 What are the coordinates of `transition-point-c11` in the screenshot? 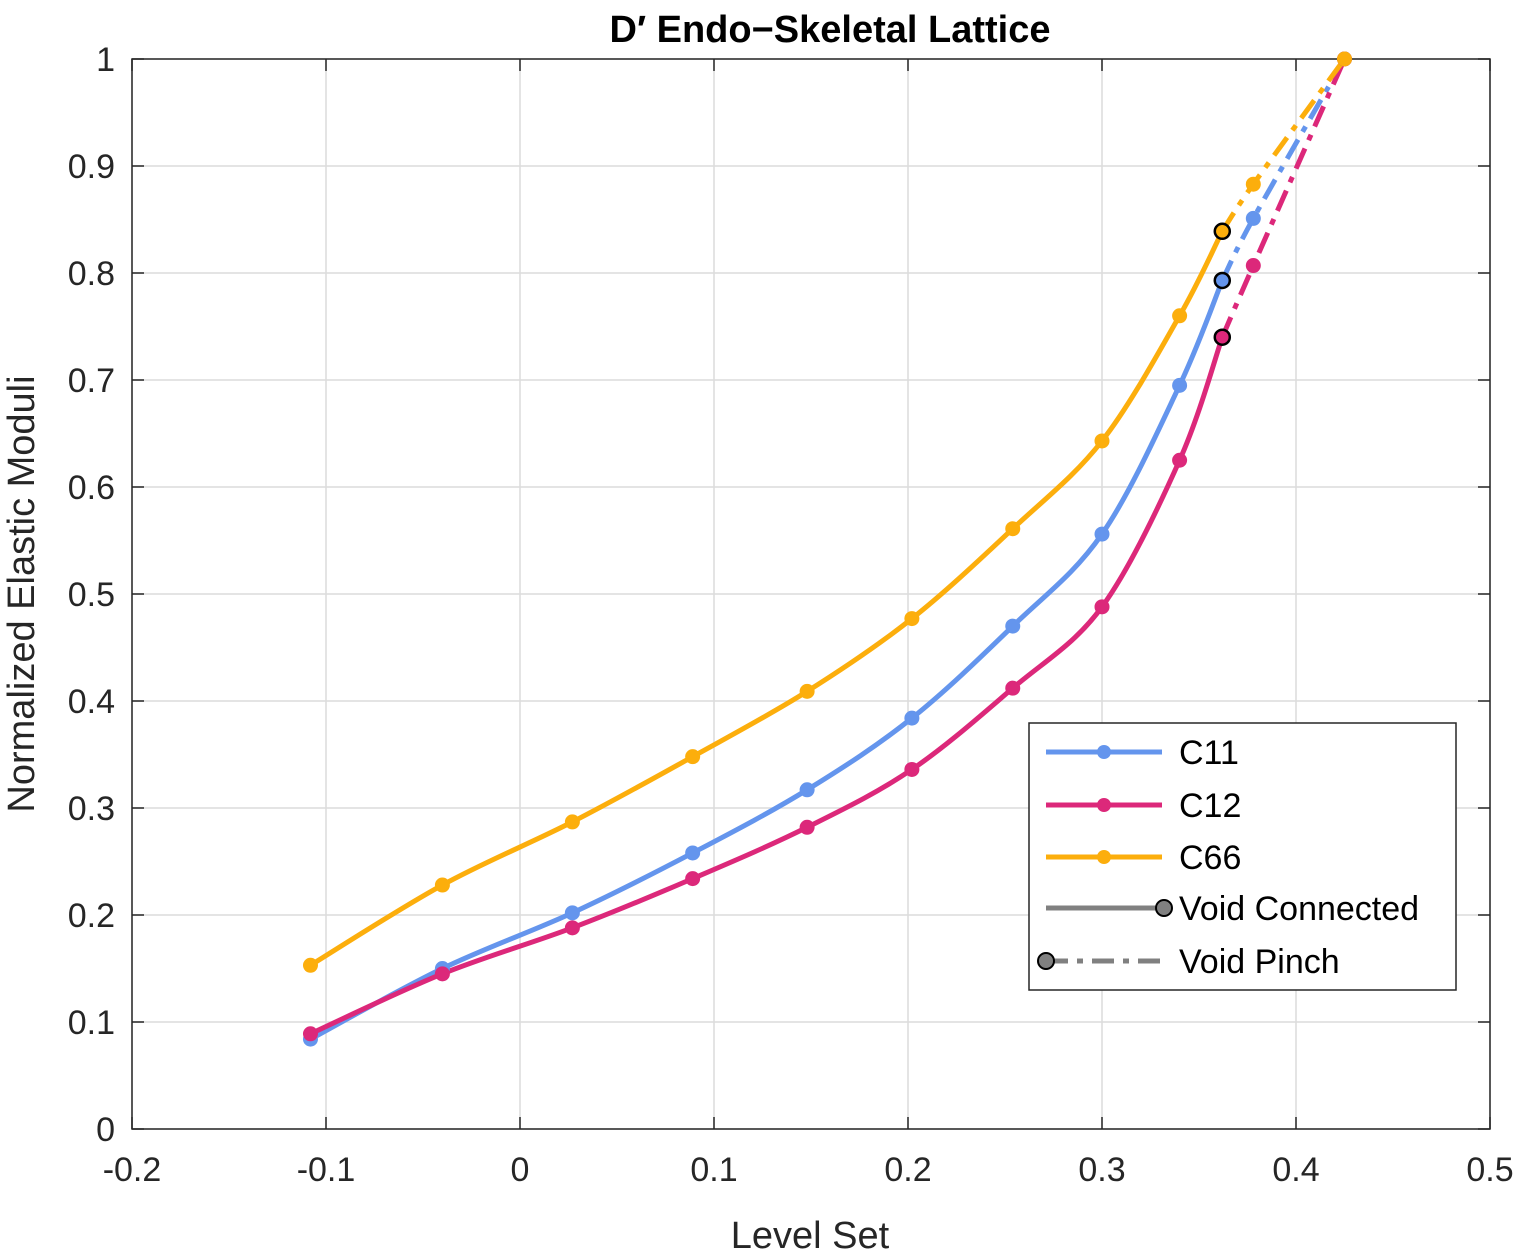 It's located at (1222, 280).